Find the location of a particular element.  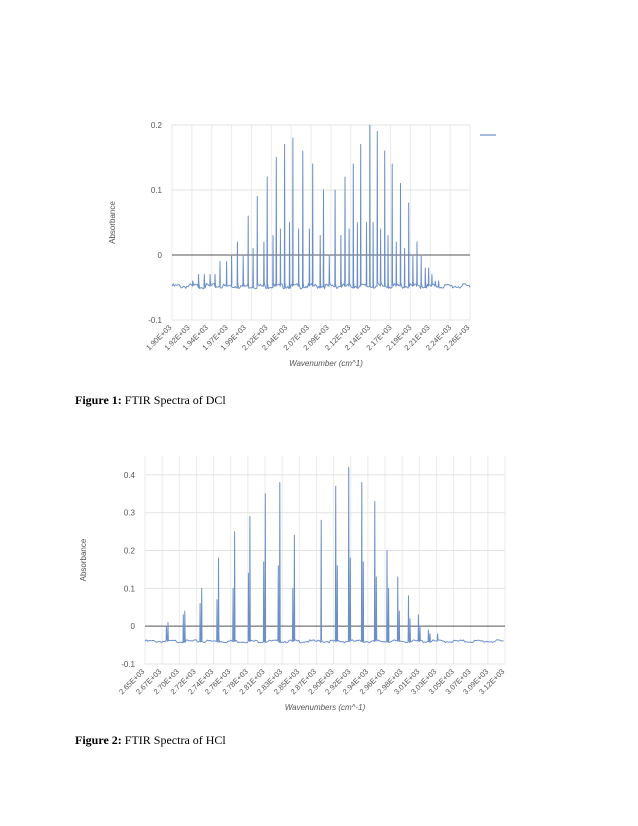

y-tick-label: 0.4 is located at coordinates (130, 475).